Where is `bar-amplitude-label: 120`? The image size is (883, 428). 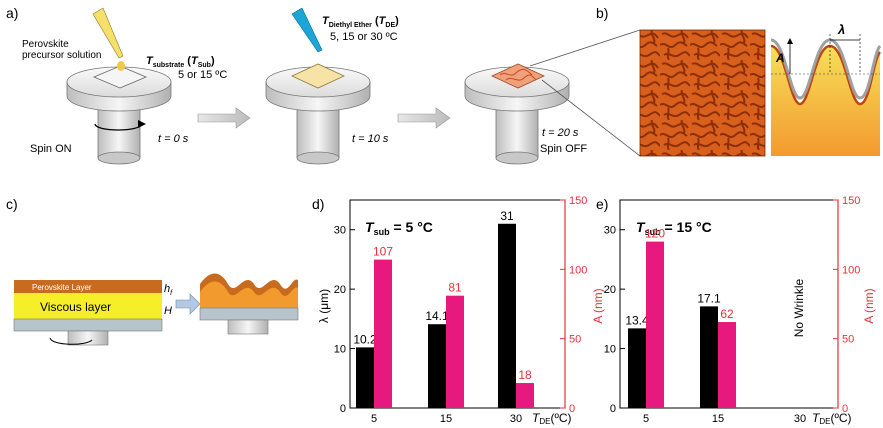
bar-amplitude-label: 120 is located at coordinates (655, 234).